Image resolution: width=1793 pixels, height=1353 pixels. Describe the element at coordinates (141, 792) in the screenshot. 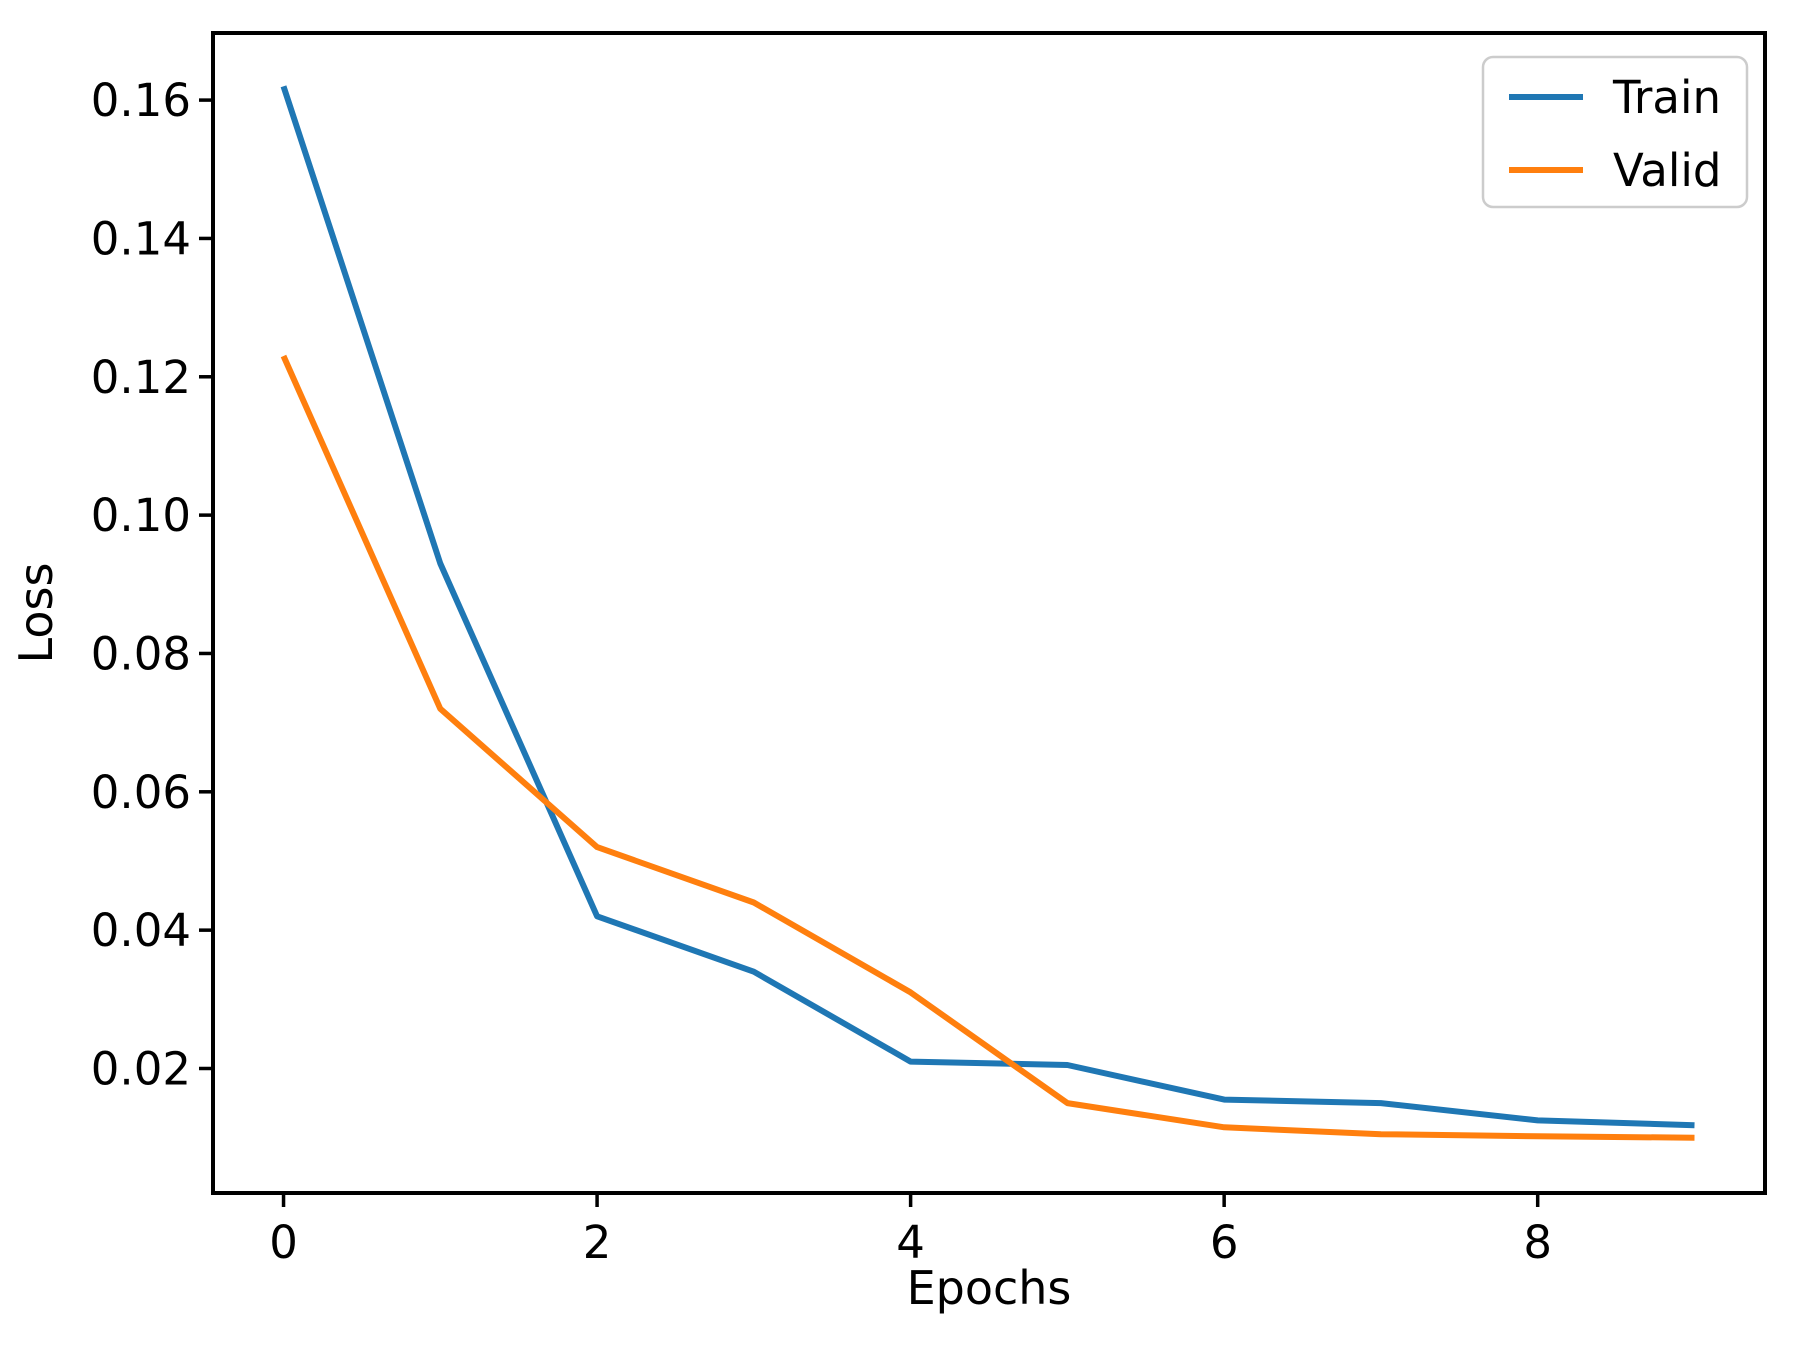

I see `y-tick-label: 0.06` at that location.